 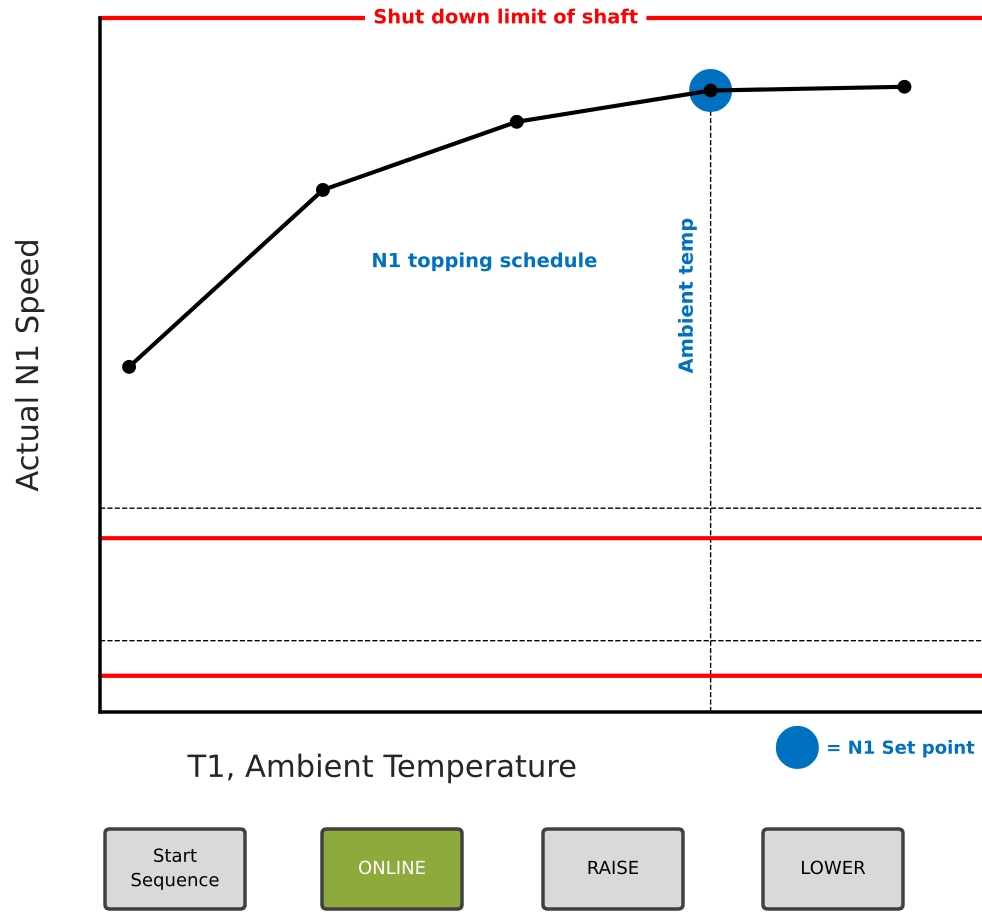 What do you see at coordinates (381, 769) in the screenshot?
I see `x-axis-title: T1, Ambient Temperature` at bounding box center [381, 769].